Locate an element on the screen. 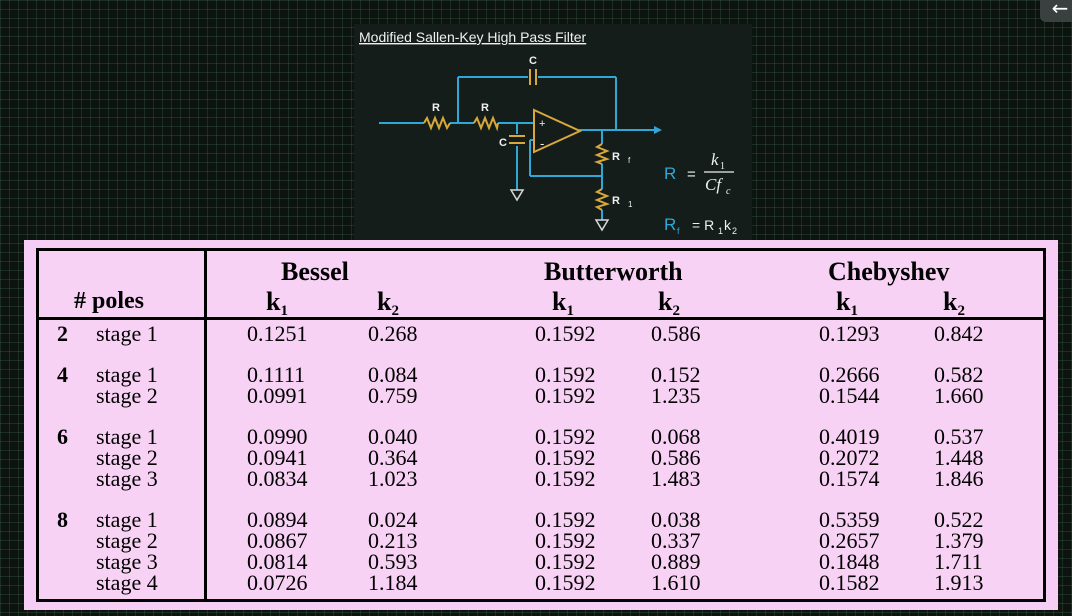 Image resolution: width=1072 pixels, height=616 pixels. cell-chebyshev-k1: 0.4019 is located at coordinates (849, 436).